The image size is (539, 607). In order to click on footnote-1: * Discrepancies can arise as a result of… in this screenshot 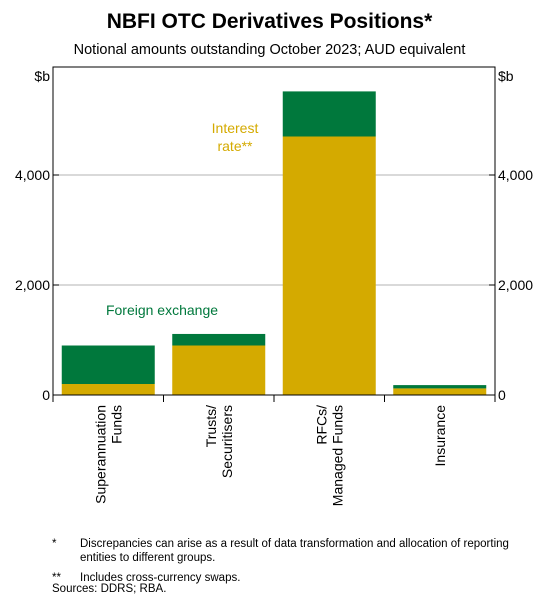, I will do `click(287, 551)`.